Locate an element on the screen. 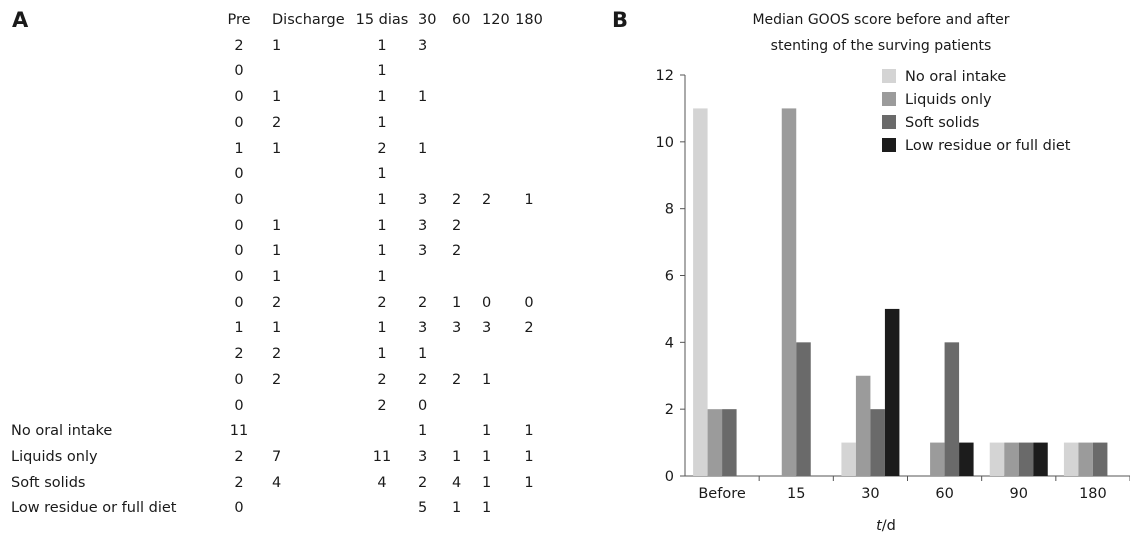 Image resolution: width=1130 pixels, height=540 pixels. table-row: 1 1 2 1 is located at coordinates (277, 150).